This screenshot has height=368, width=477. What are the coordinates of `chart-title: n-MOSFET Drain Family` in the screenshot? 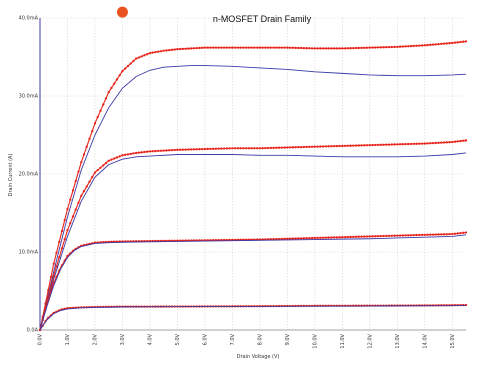 It's located at (262, 19).